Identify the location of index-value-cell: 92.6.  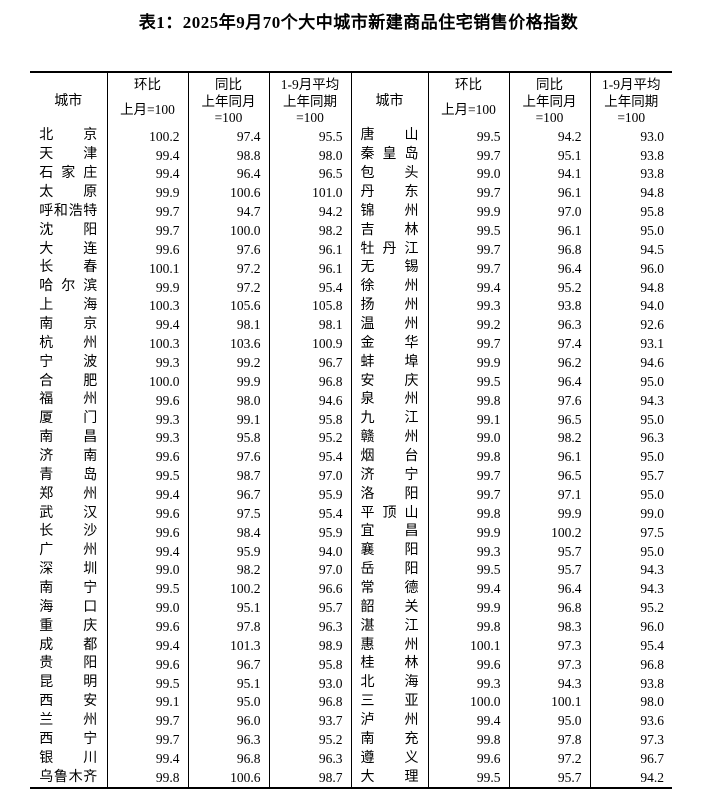
(652, 325).